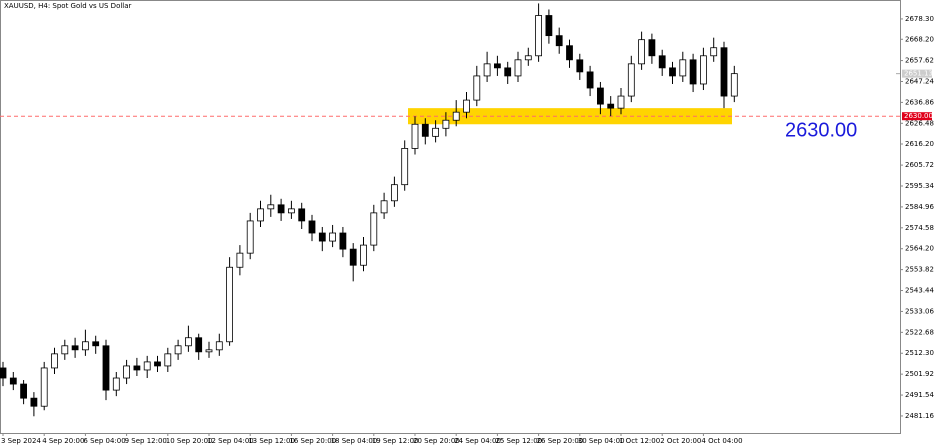 The image size is (936, 448). I want to click on y-tick-label: 2491.54, so click(919, 395).